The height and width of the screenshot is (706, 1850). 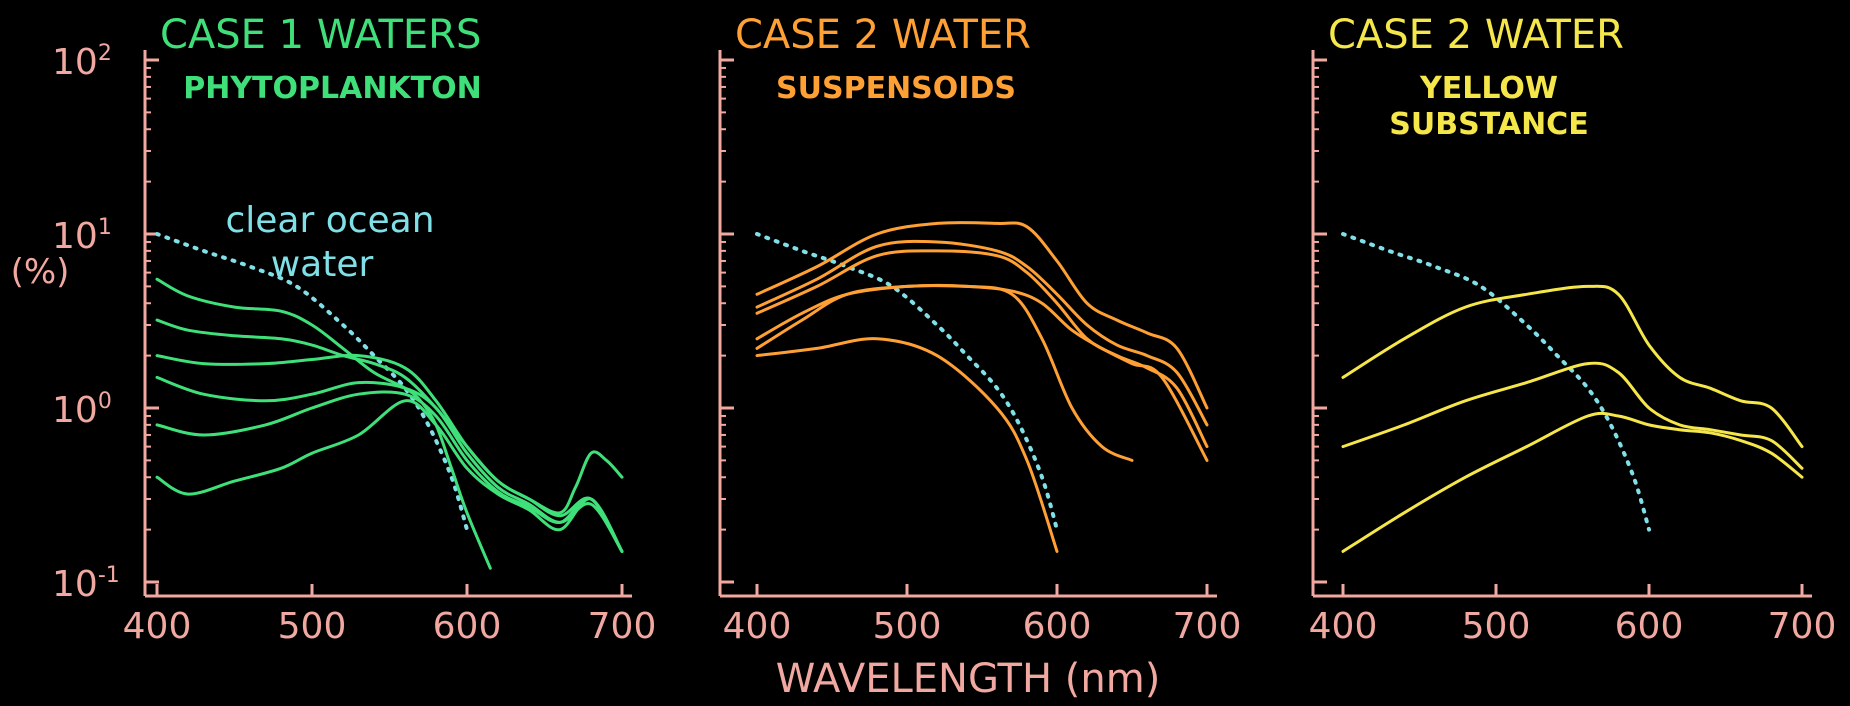 What do you see at coordinates (1488, 124) in the screenshot?
I see `panel-subtitle: SUBSTANCE` at bounding box center [1488, 124].